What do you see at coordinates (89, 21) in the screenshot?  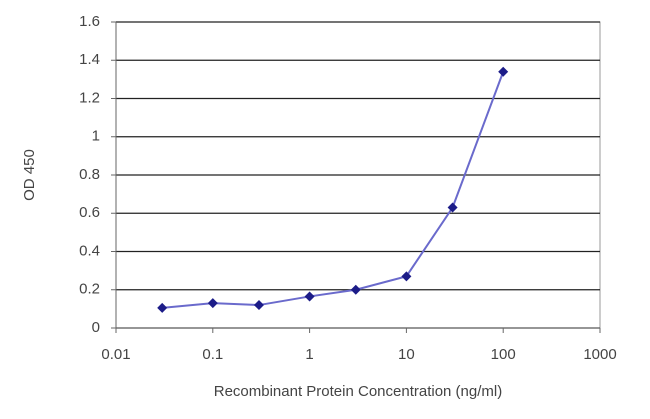 I see `y-tick-label: 1.6` at bounding box center [89, 21].